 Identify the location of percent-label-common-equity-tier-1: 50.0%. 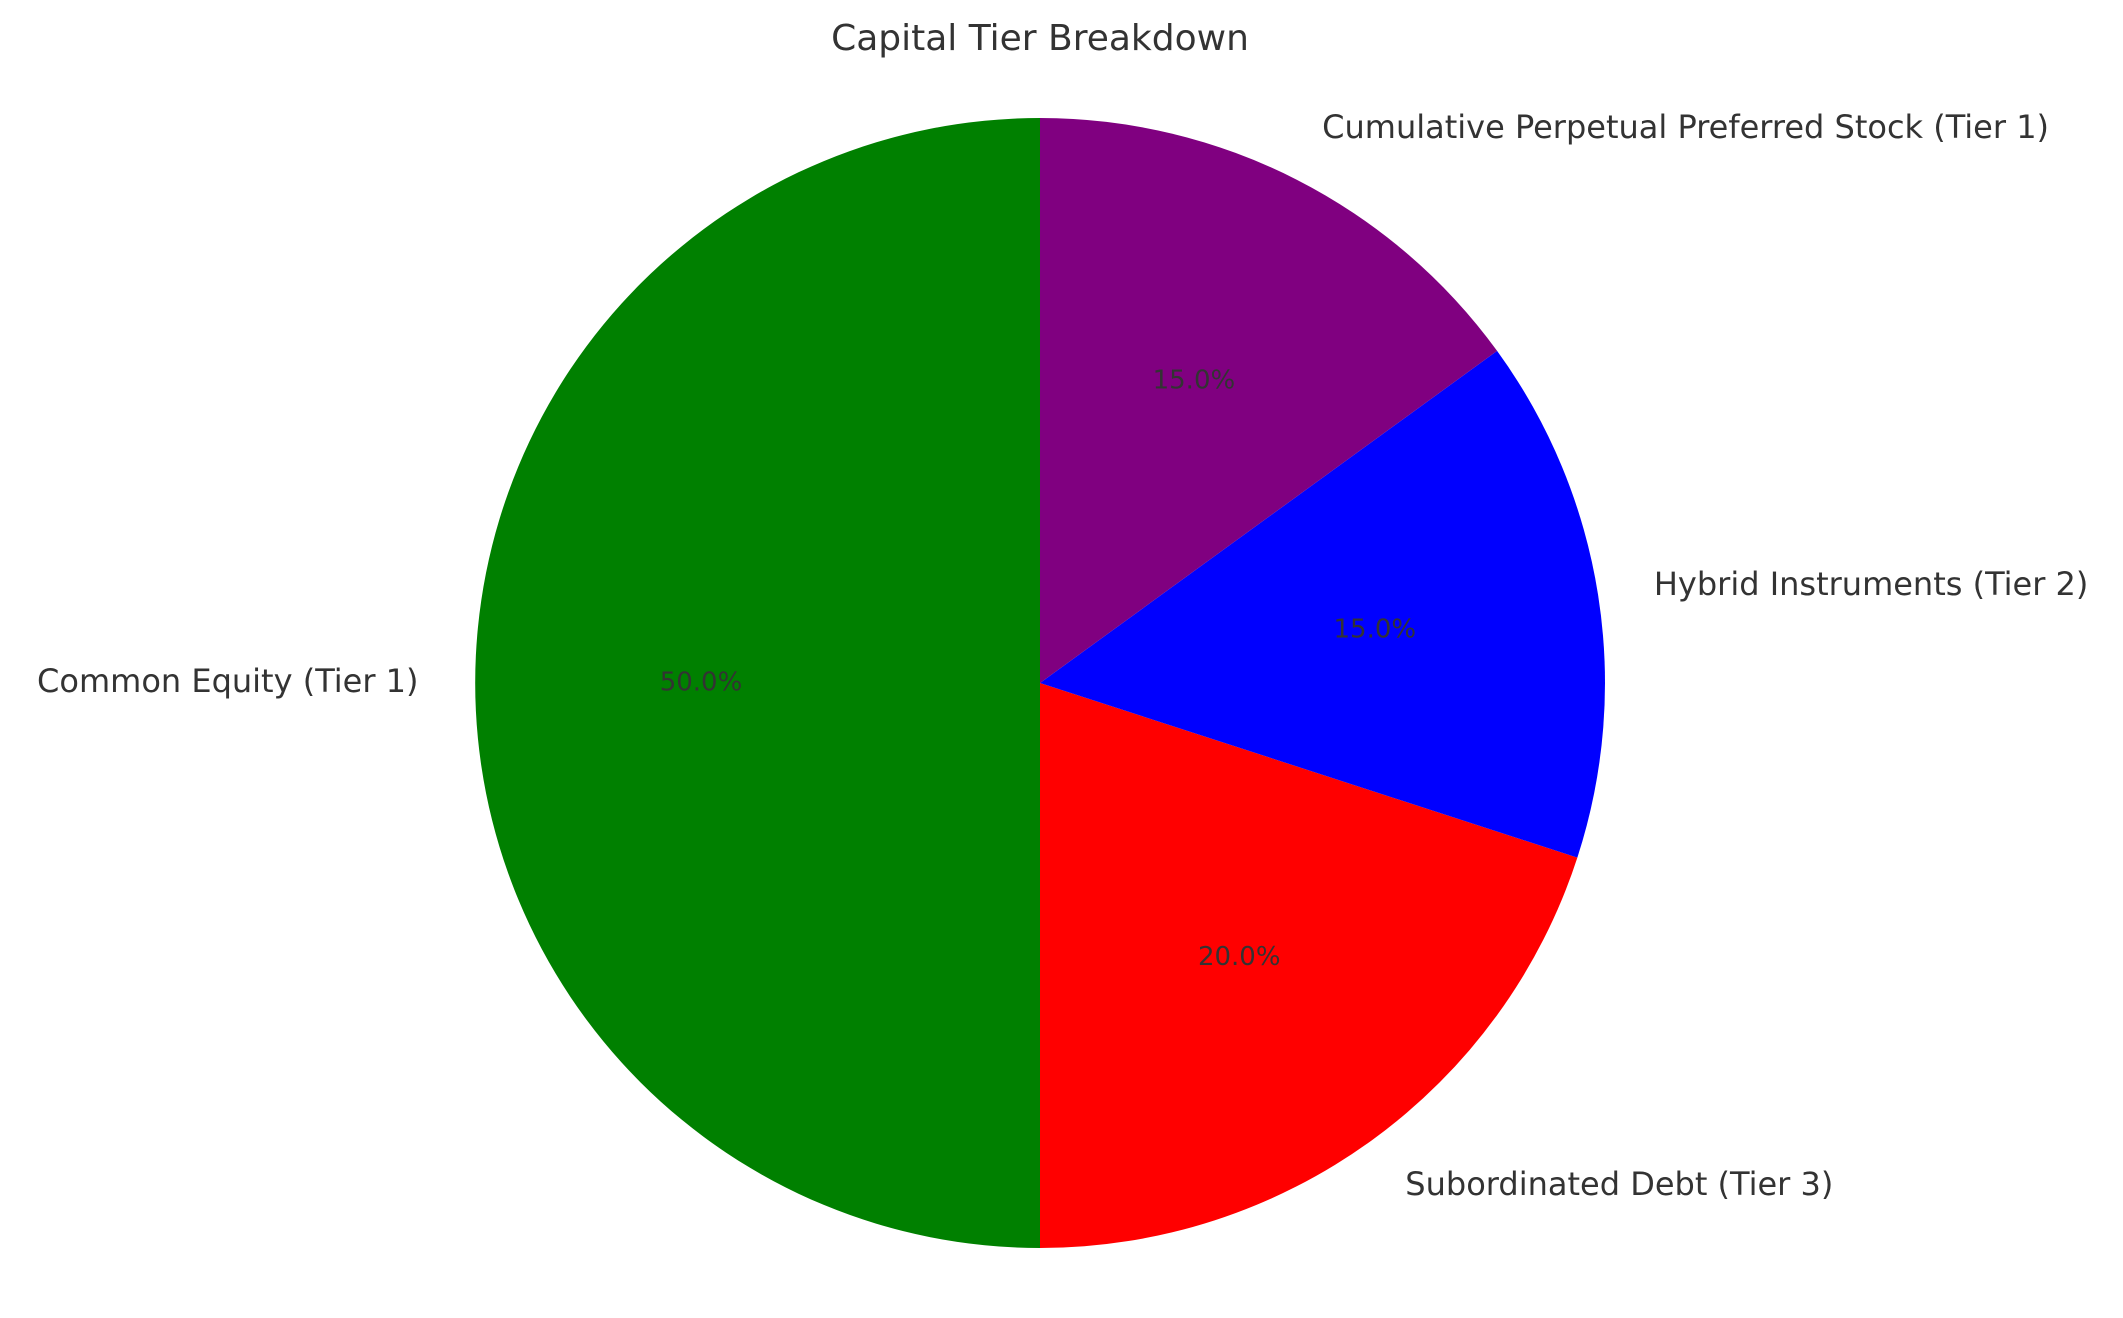
(701, 683).